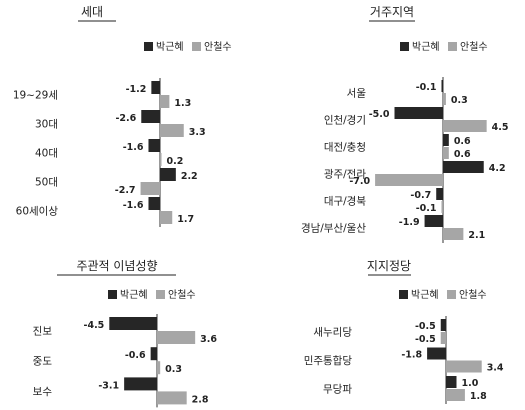 Image resolution: width=525 pixels, height=410 pixels. I want to click on data-label: -1.9, so click(409, 222).